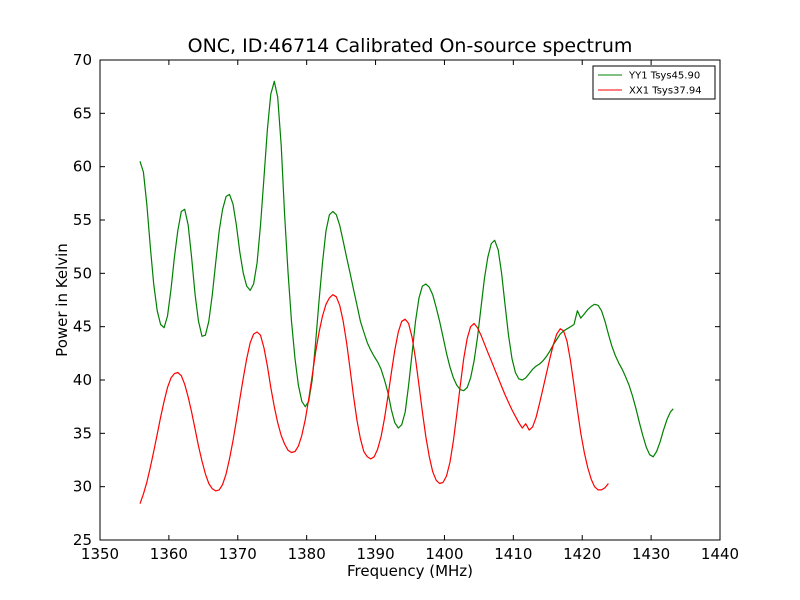 This screenshot has width=800, height=600. I want to click on x-tick-label: 1350, so click(100, 554).